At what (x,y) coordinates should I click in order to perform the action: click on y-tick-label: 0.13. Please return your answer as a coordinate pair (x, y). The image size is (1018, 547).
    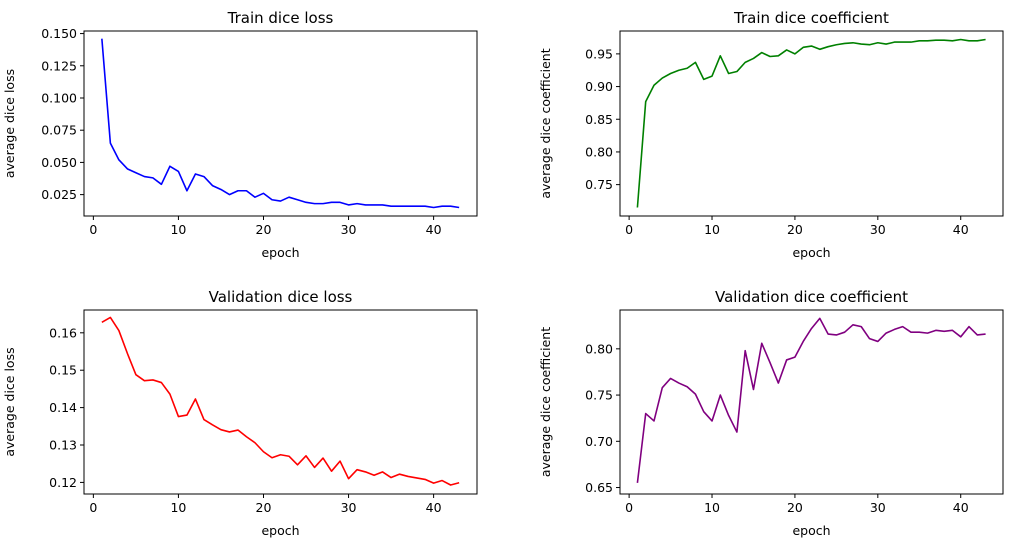
    Looking at the image, I should click on (63, 445).